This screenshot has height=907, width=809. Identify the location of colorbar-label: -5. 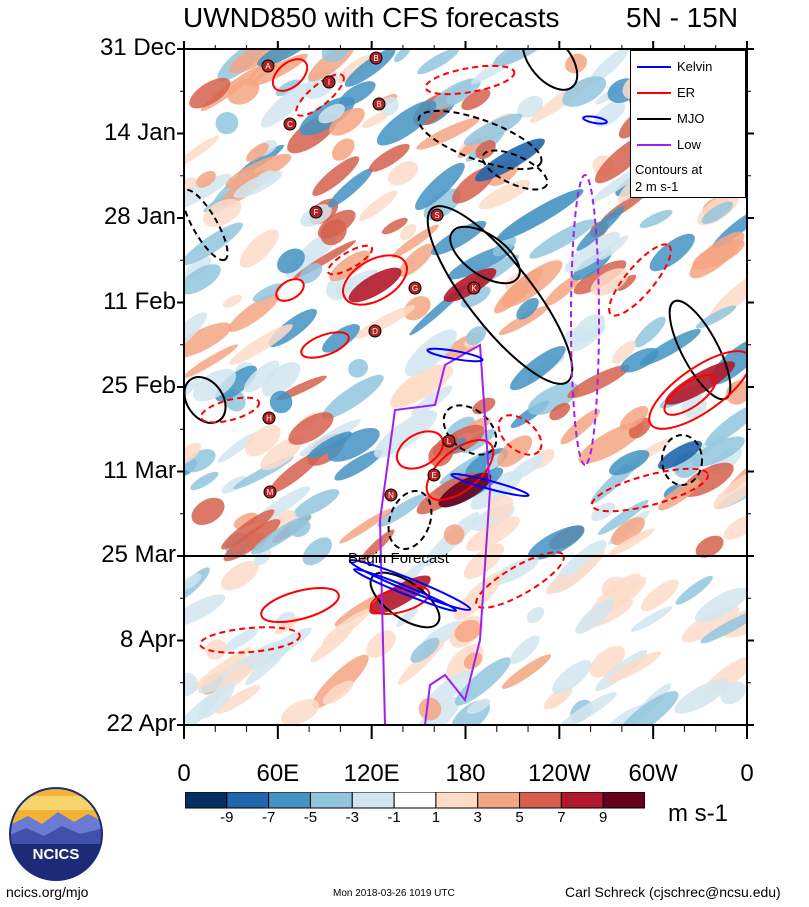
(310, 817).